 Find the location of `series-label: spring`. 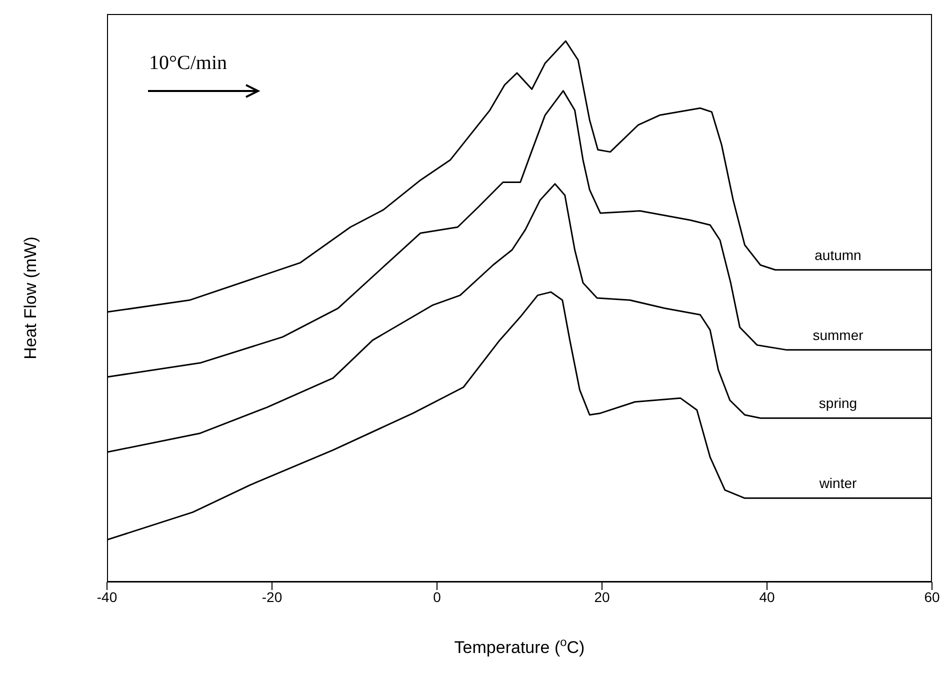

series-label: spring is located at coordinates (838, 403).